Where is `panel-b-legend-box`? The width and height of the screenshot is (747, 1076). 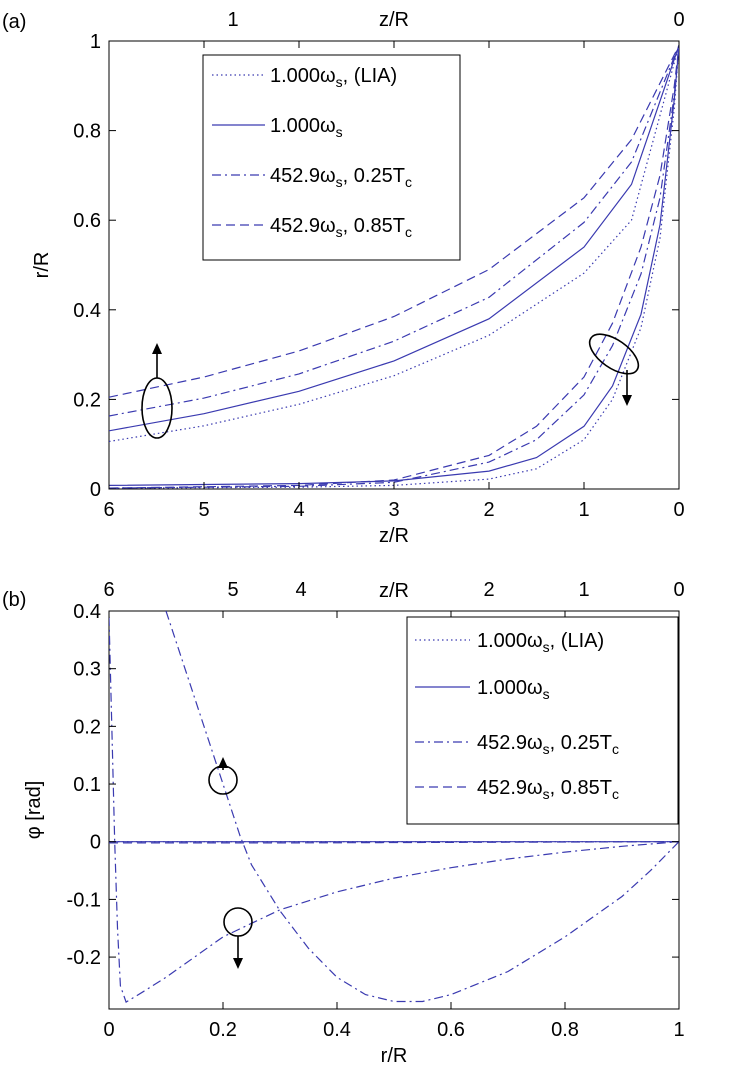
panel-b-legend-box is located at coordinates (542, 720).